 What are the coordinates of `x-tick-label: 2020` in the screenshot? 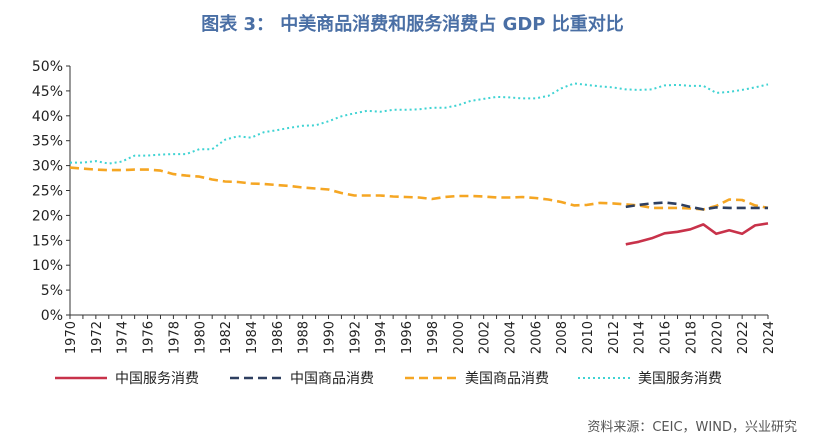 It's located at (717, 337).